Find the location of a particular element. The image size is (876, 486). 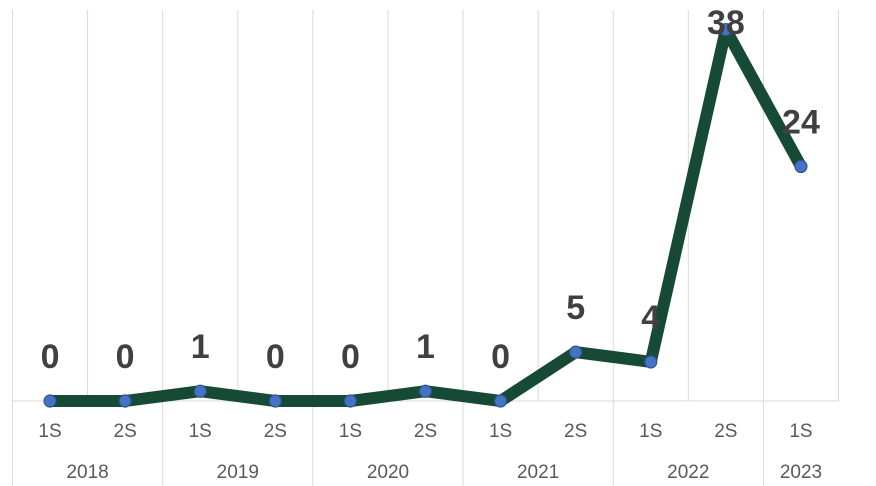

data-label: 4 is located at coordinates (650, 318).